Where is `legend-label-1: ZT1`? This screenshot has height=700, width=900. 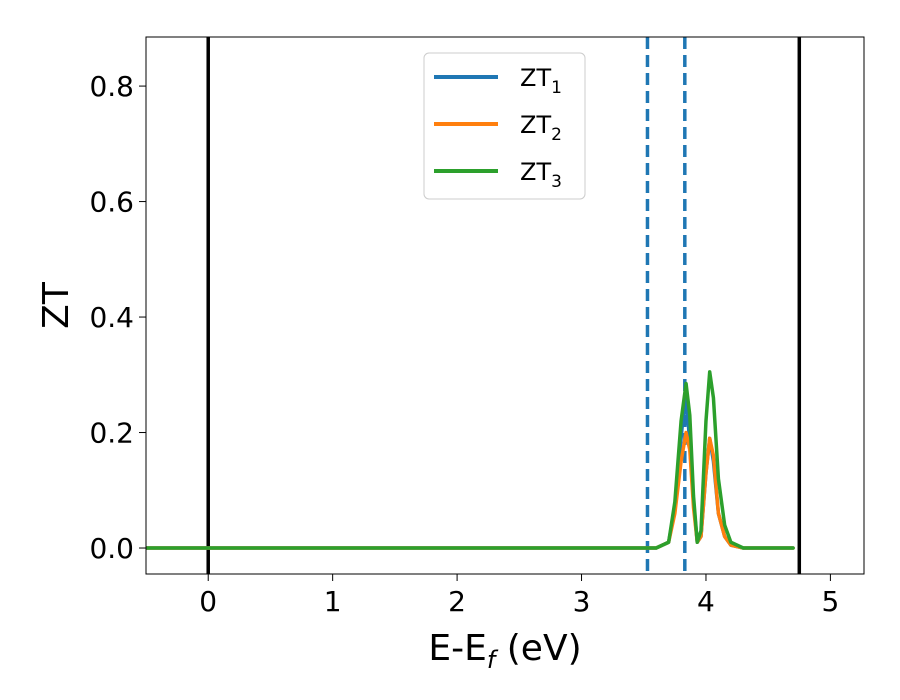 legend-label-1: ZT1 is located at coordinates (541, 81).